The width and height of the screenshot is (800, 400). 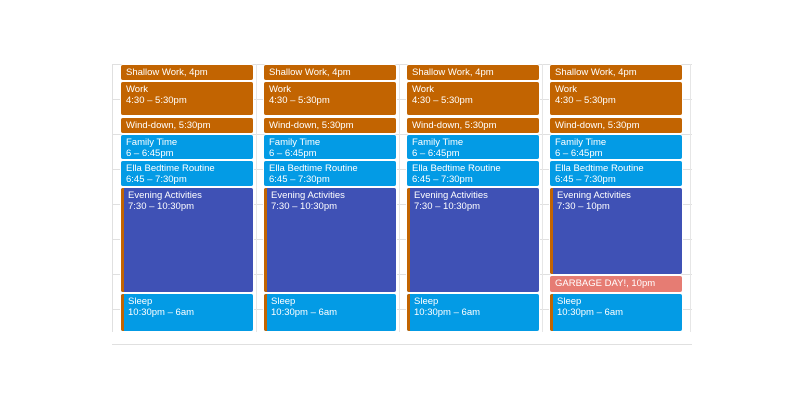 I want to click on event-garbage: GARBAGE DAY!, 10pm, so click(x=616, y=284).